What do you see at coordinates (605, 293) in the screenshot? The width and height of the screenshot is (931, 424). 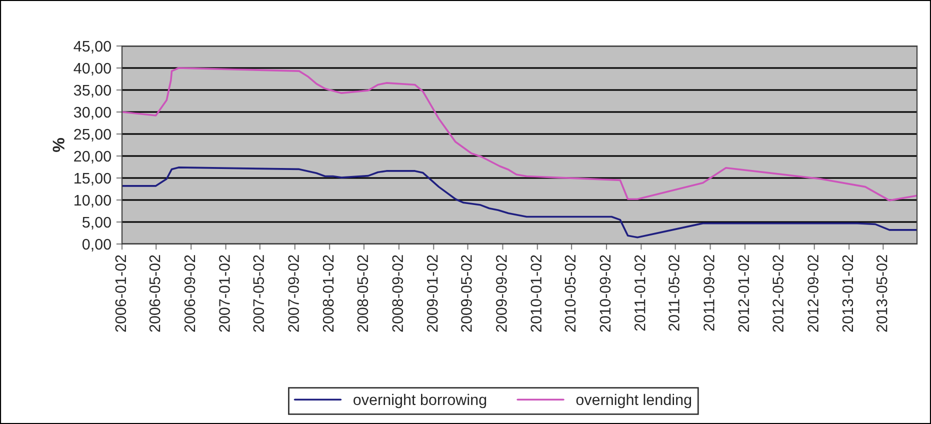 I see `x-tick-label: 2010-09-02` at bounding box center [605, 293].